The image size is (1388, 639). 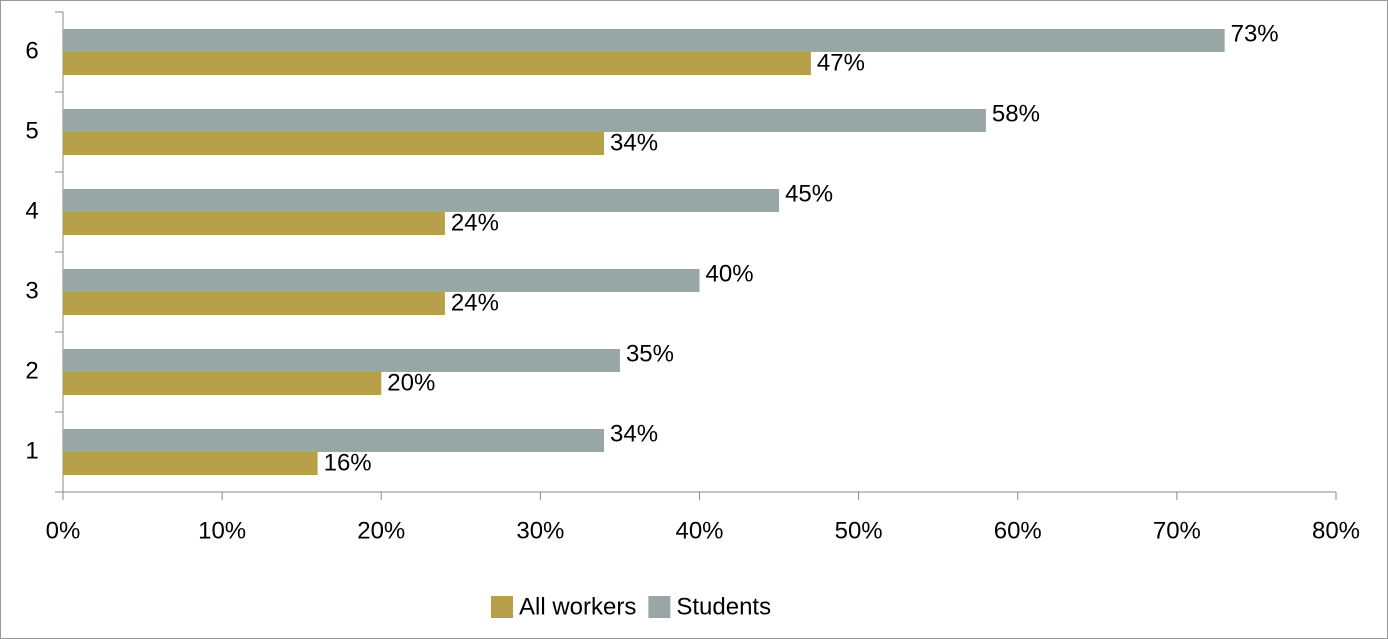 What do you see at coordinates (63, 530) in the screenshot?
I see `x-tick-label: 0%` at bounding box center [63, 530].